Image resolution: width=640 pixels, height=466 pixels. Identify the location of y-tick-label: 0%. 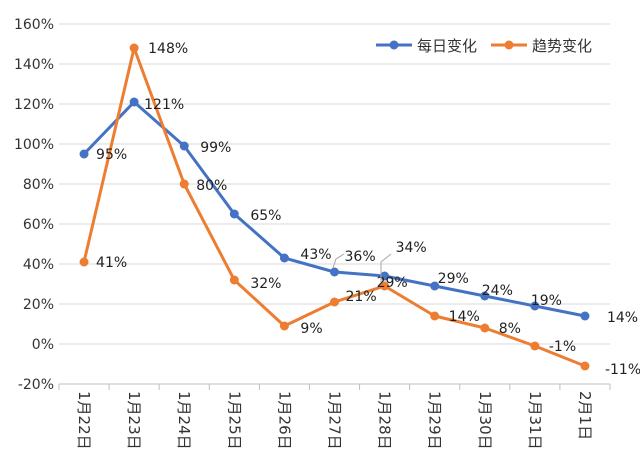
(43, 345).